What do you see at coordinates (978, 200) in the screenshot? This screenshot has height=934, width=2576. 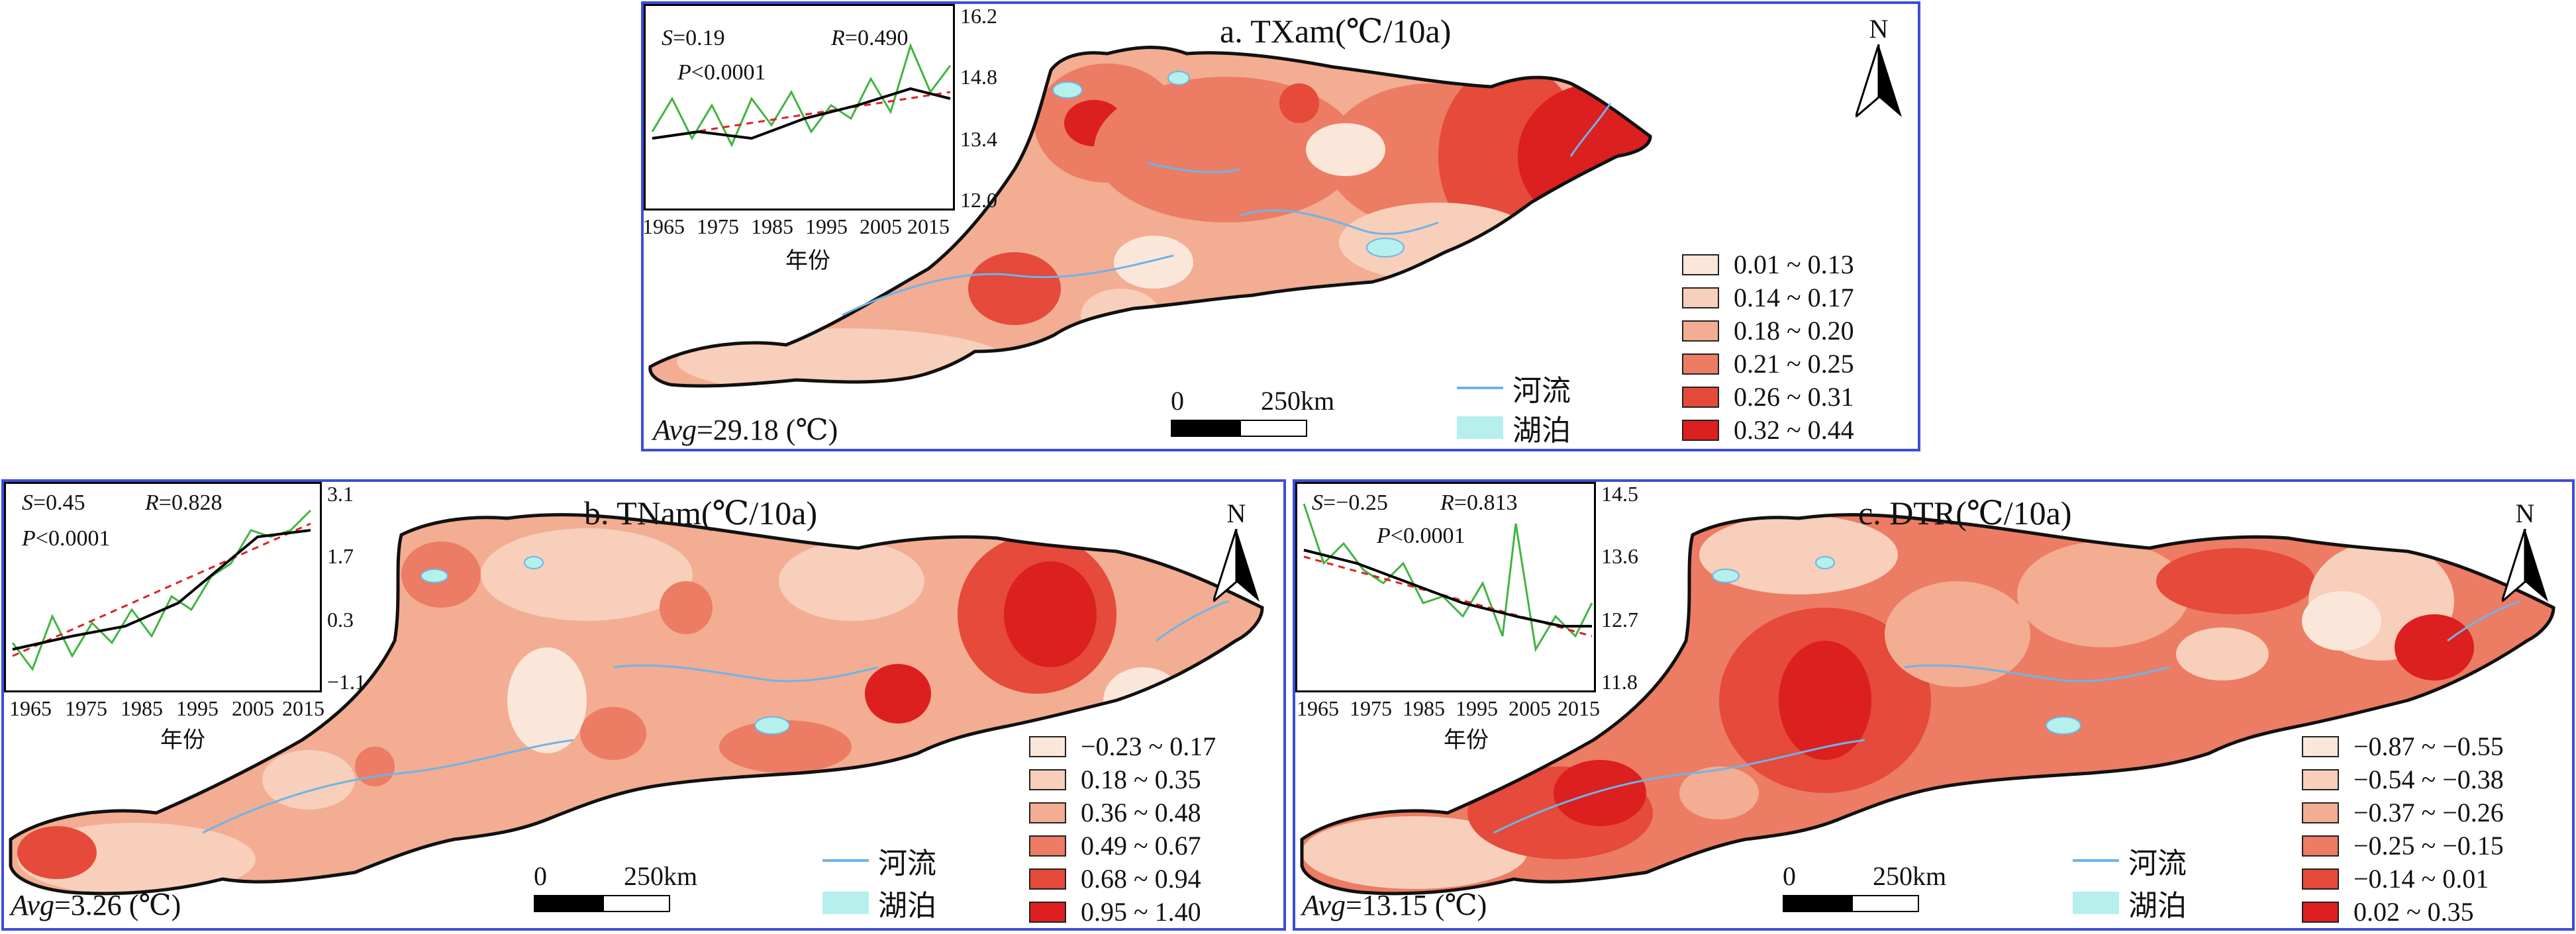 I see `y-tick: 12.0` at bounding box center [978, 200].